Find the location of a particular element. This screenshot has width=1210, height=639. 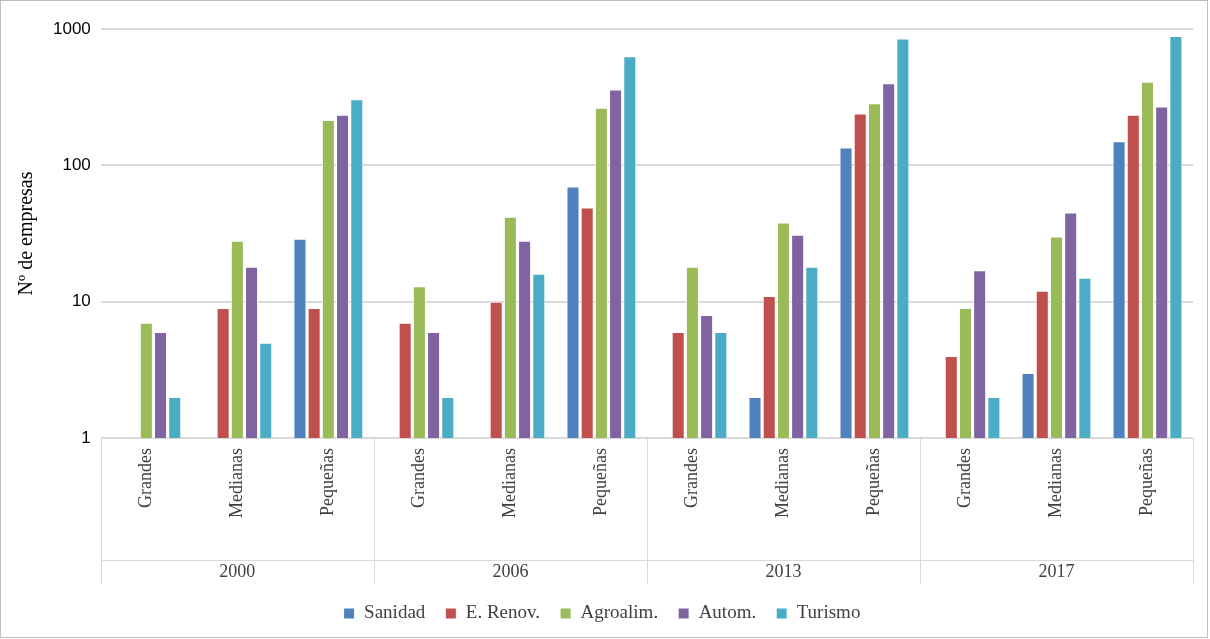

legend-label: Agroalim. is located at coordinates (619, 612).